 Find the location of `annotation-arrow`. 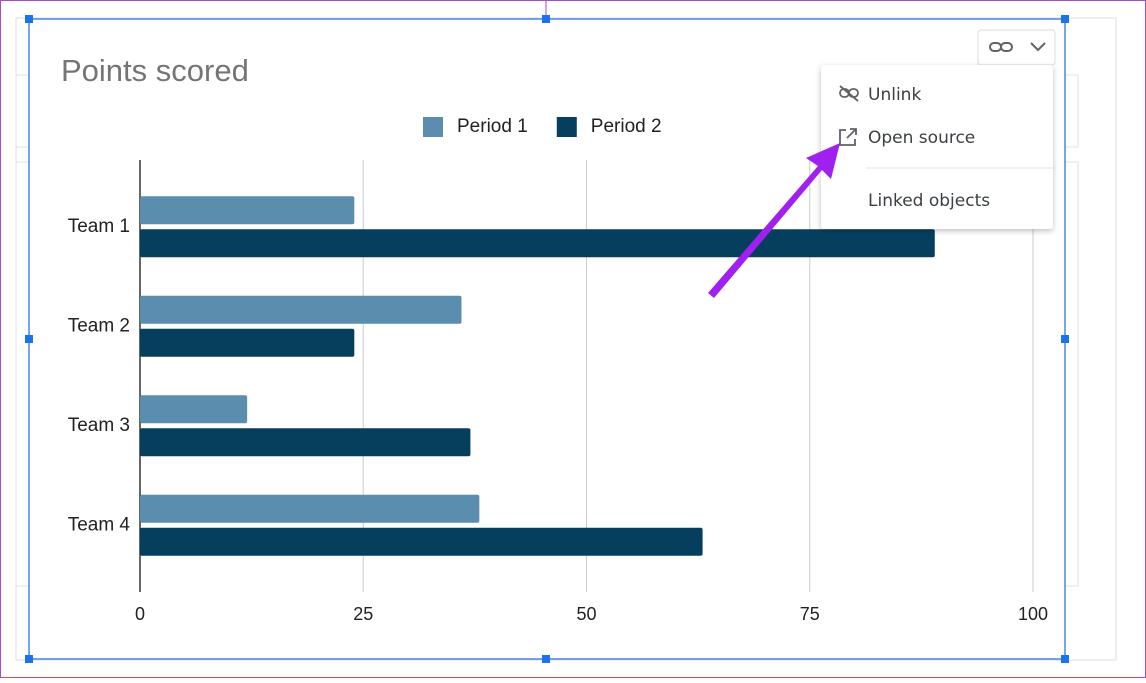

annotation-arrow is located at coordinates (774, 220).